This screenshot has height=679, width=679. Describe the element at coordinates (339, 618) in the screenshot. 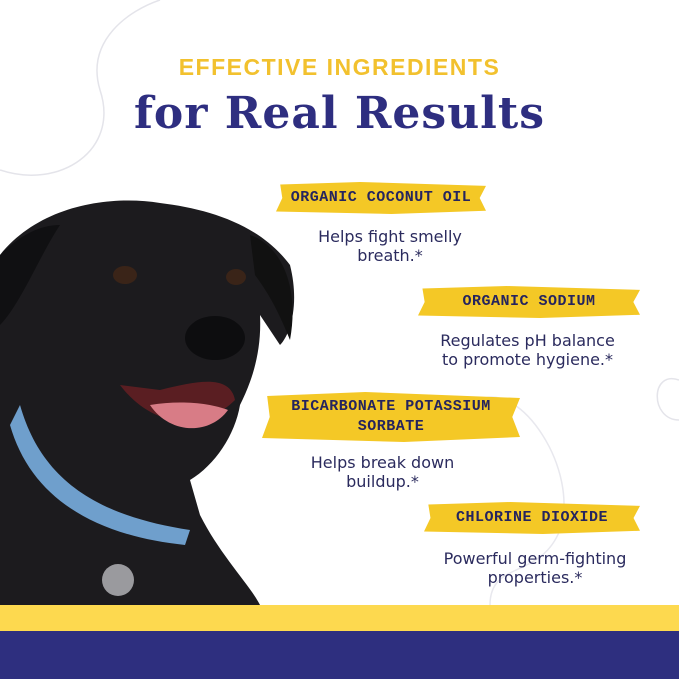

I see `footer-yellow-band` at that location.